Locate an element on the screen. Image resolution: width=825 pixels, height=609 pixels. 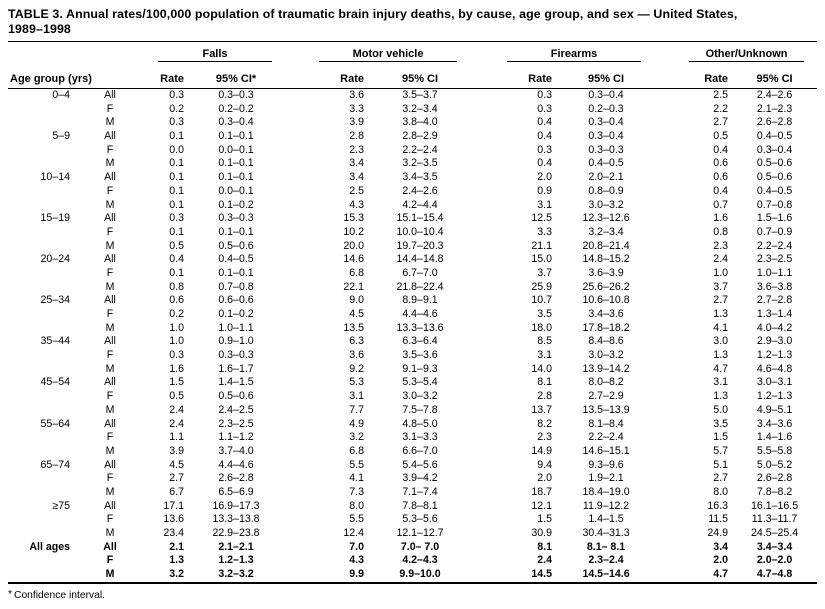
firearms-rate-cell: 0.3 is located at coordinates (545, 149).